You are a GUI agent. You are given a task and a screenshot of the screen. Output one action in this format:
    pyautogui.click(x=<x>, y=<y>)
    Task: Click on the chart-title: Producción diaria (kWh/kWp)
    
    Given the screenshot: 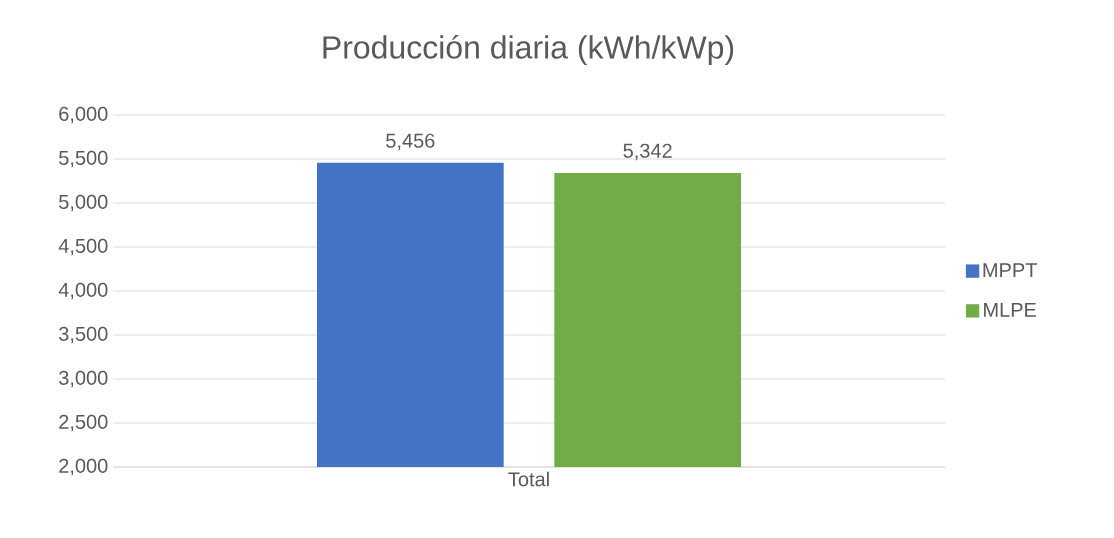 What is the action you would take?
    pyautogui.click(x=528, y=50)
    